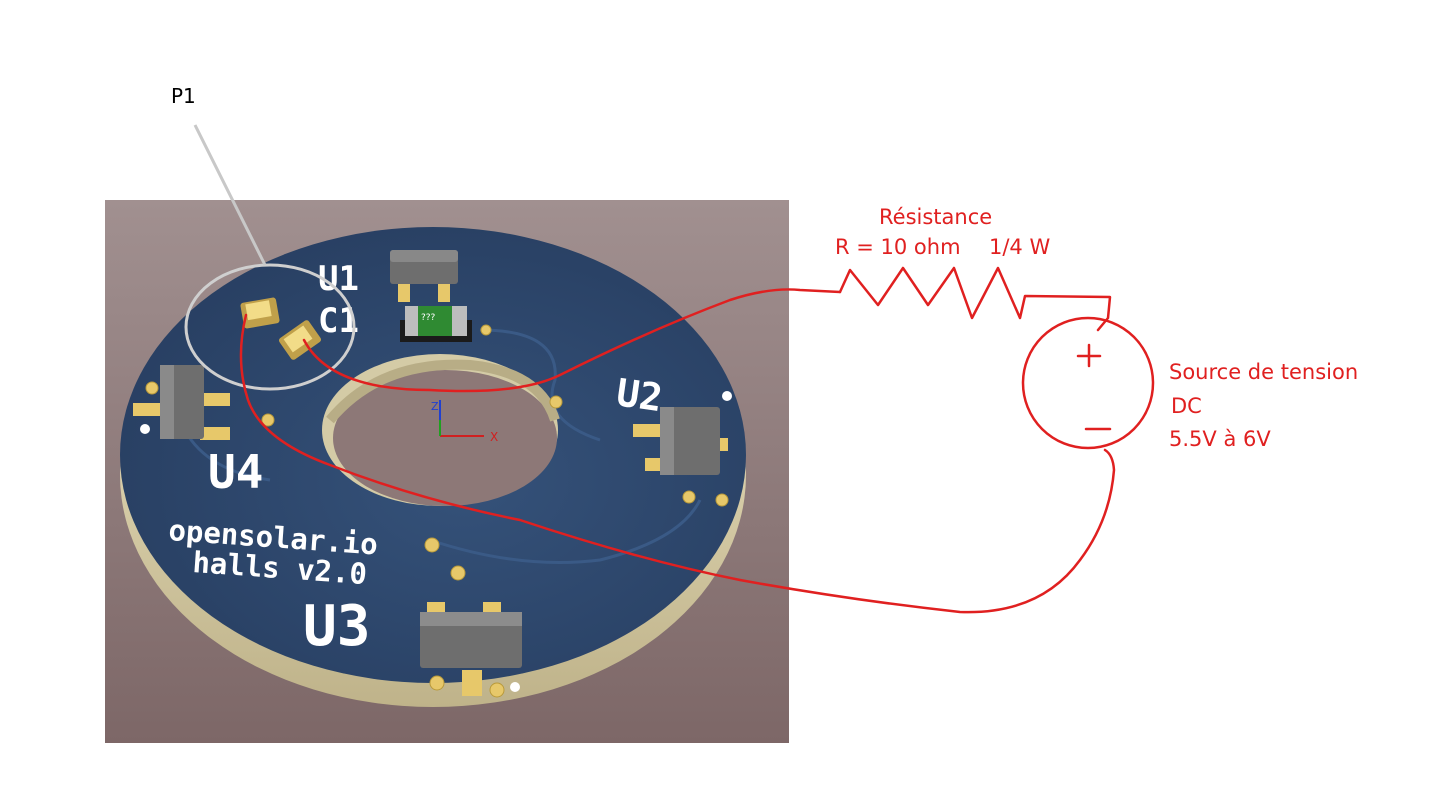 This screenshot has width=1448, height=810. I want to click on voltage-source-circle, so click(1088, 383).